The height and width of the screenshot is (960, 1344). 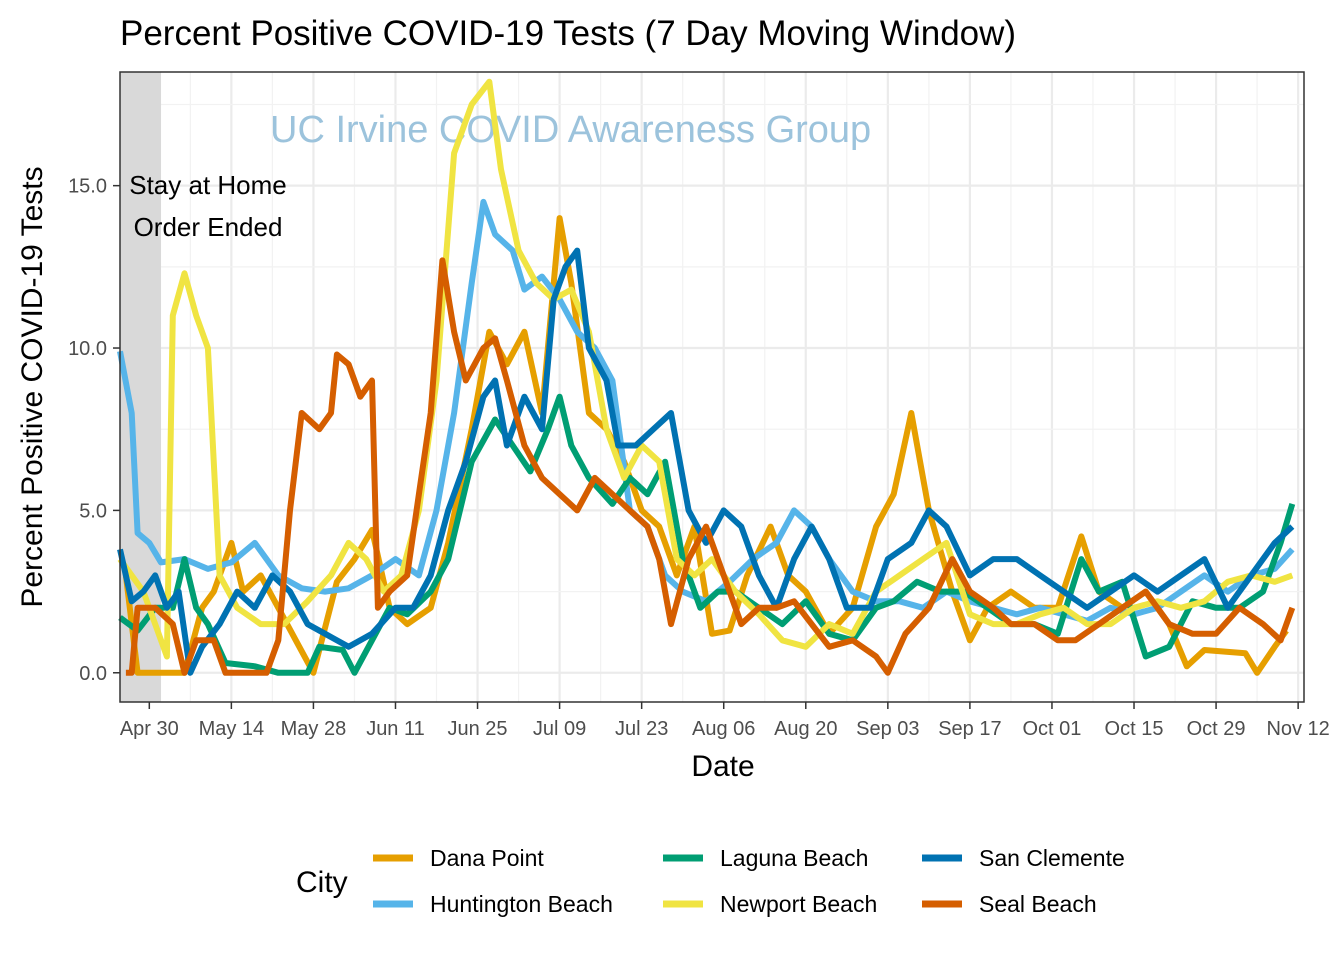 What do you see at coordinates (969, 729) in the screenshot?
I see `x-tick-label-10: Sep 17` at bounding box center [969, 729].